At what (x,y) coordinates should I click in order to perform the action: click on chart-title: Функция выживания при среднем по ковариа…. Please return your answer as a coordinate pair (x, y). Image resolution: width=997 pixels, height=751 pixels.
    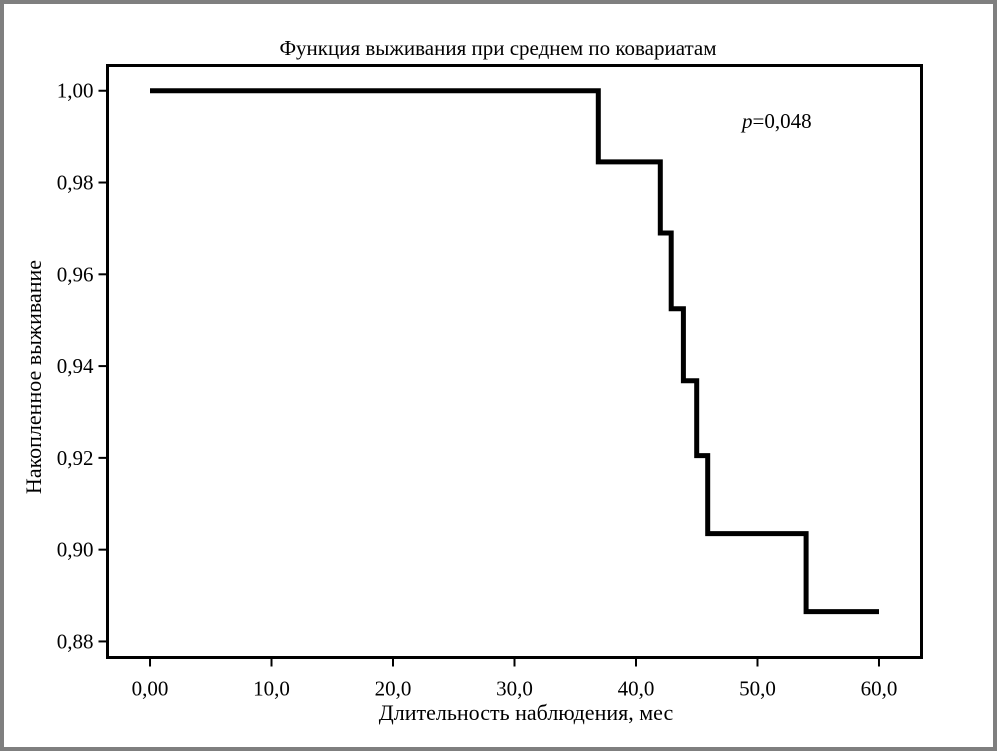
    Looking at the image, I should click on (497, 48).